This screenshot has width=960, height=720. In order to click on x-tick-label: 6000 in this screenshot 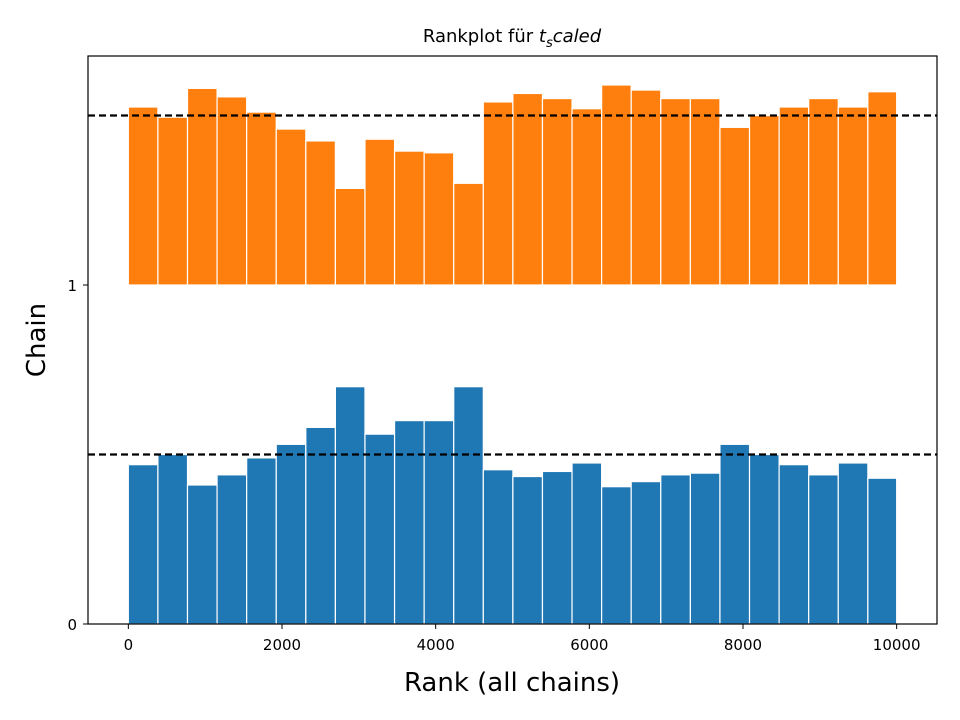, I will do `click(589, 645)`.